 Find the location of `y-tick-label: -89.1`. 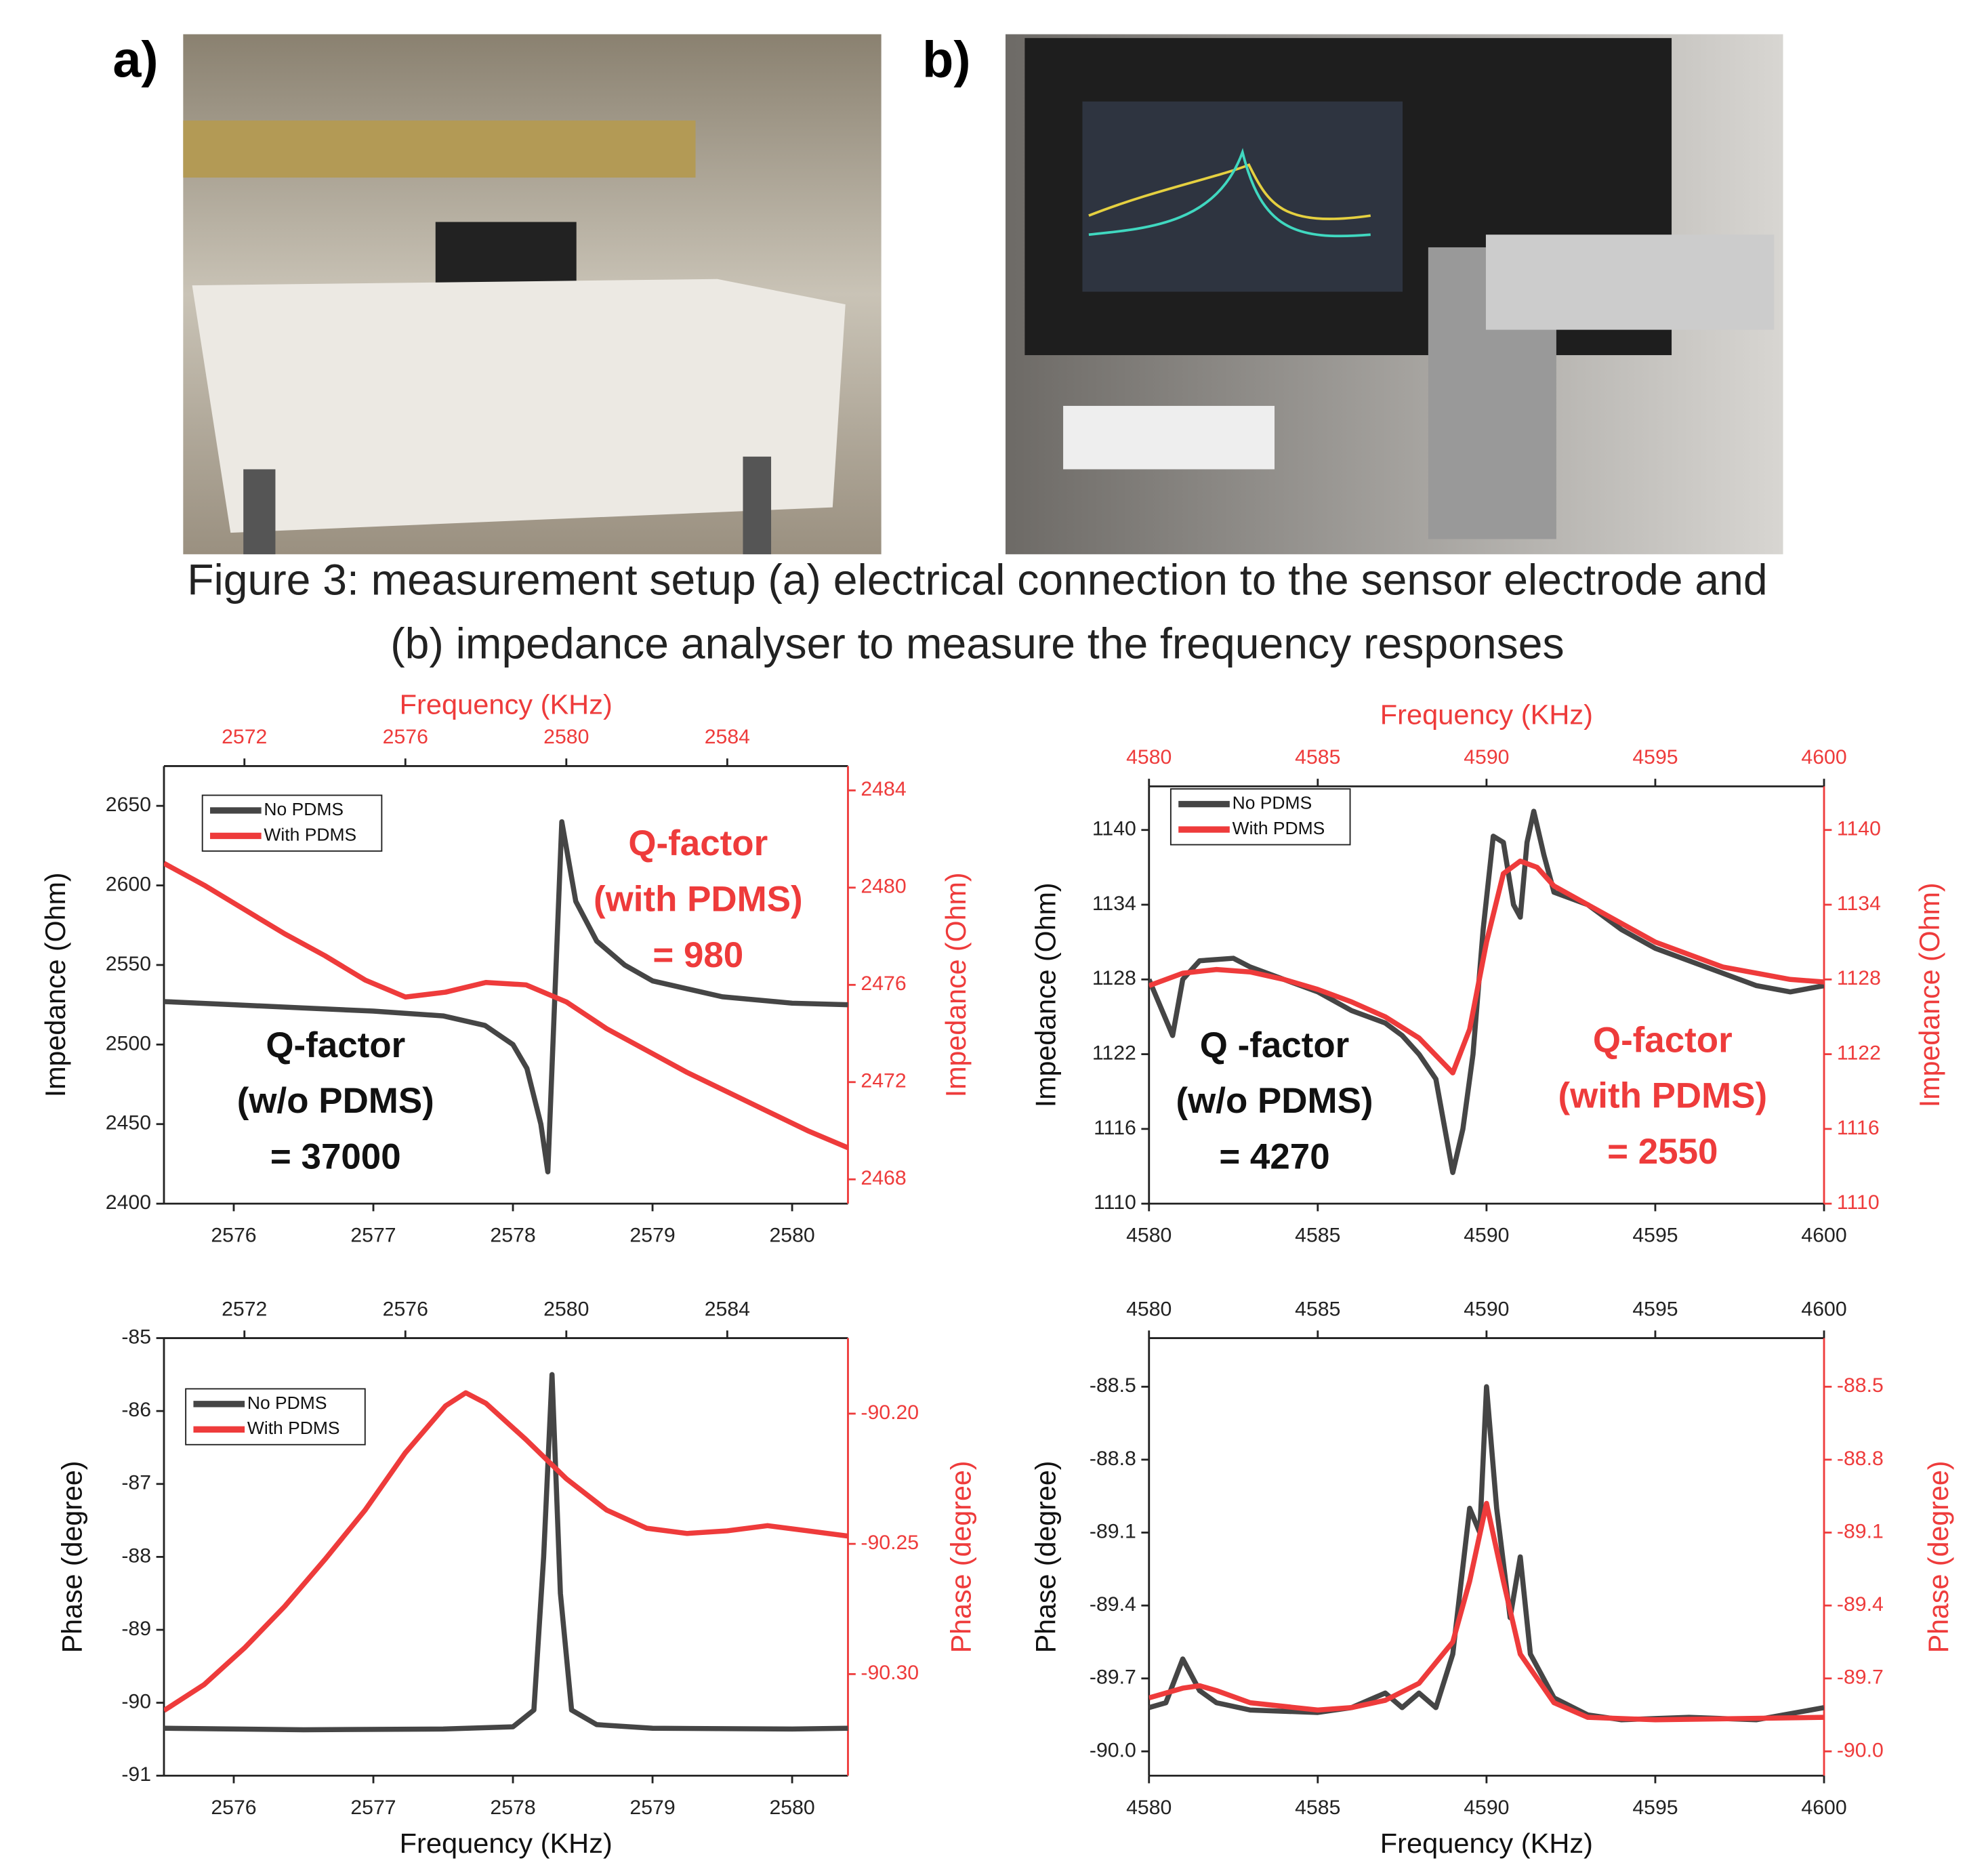

y-tick-label: -89.1 is located at coordinates (1113, 1532).